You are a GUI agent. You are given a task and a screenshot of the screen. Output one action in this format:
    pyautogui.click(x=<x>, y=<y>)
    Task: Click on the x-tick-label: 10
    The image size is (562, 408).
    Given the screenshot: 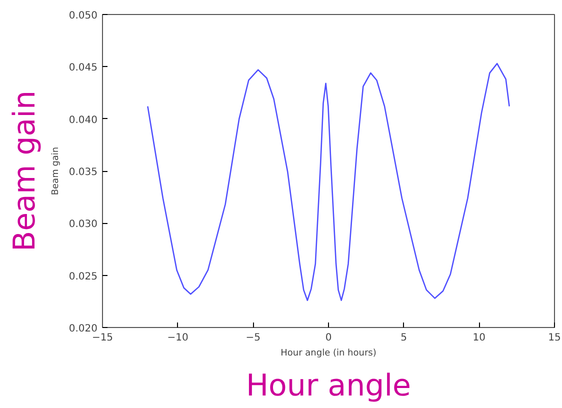 What is the action you would take?
    pyautogui.click(x=479, y=338)
    